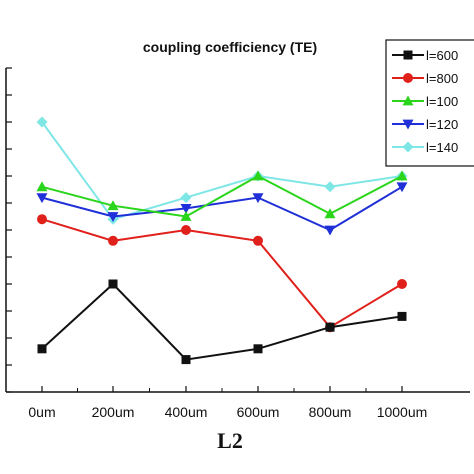 The height and width of the screenshot is (474, 474). I want to click on series-l=100, so click(222, 195).